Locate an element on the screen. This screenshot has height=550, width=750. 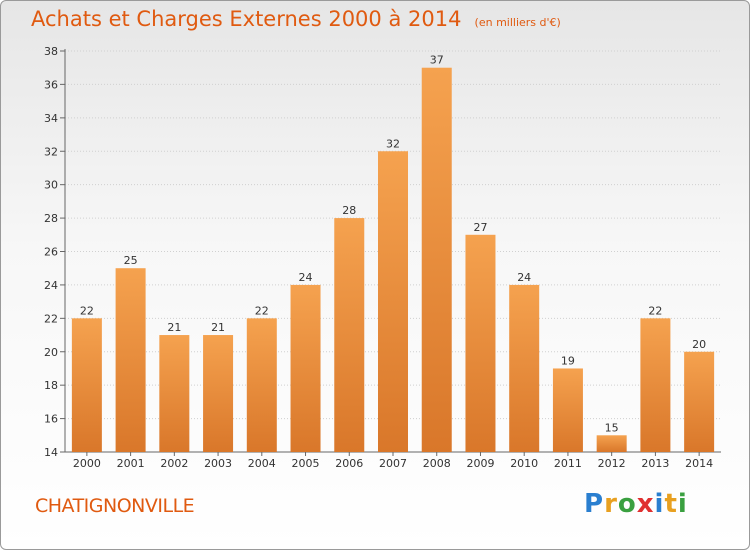
x-tick-label: 2009 is located at coordinates (480, 463).